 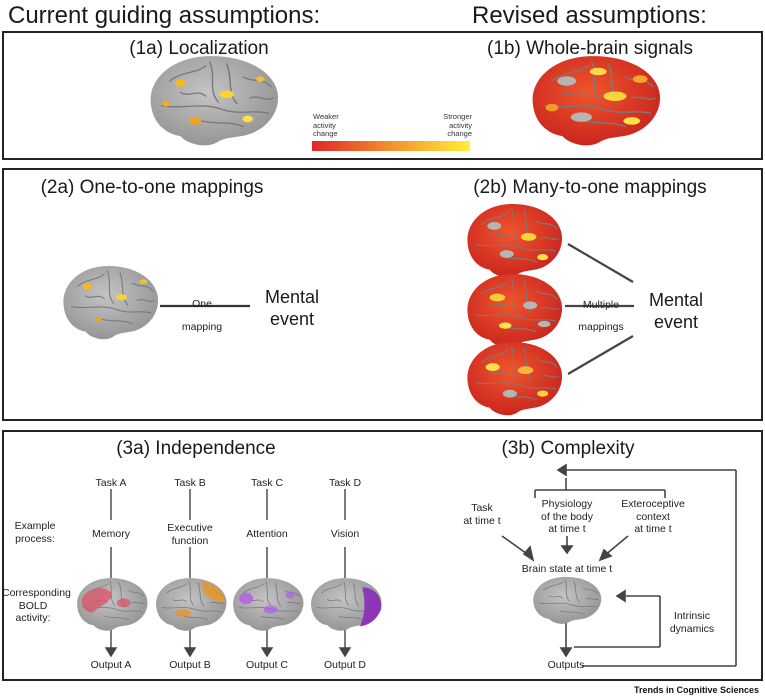 I want to click on brain-vision, so click(x=346, y=604).